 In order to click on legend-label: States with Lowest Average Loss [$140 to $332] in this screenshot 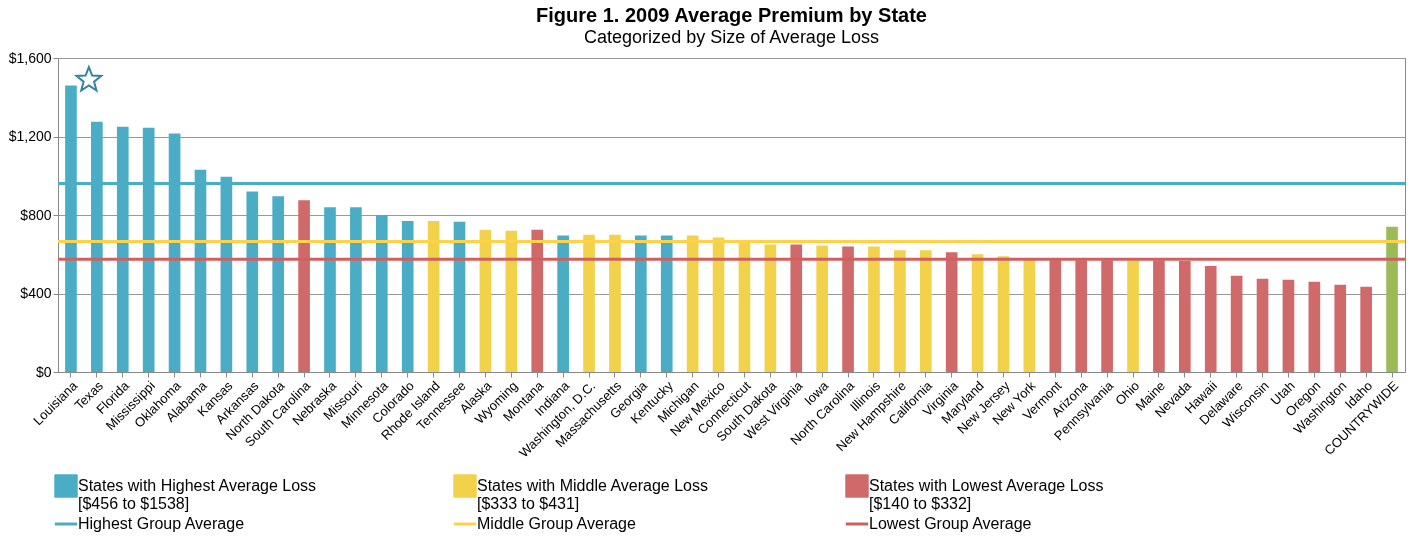, I will do `click(986, 494)`.